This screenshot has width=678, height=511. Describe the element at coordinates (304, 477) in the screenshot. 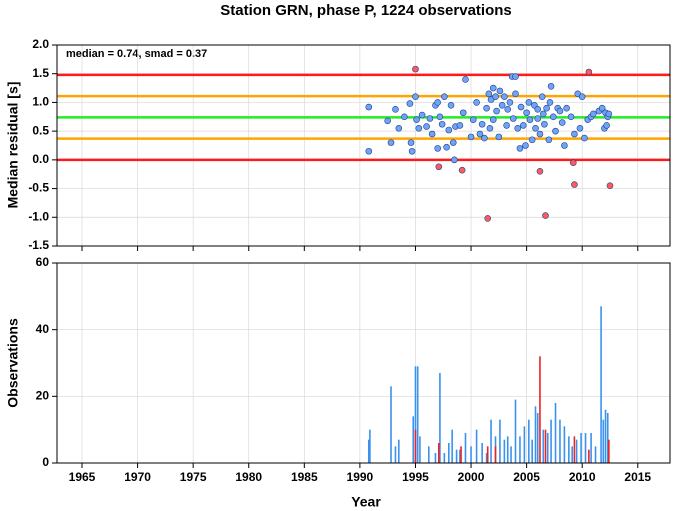

I see `x-tick-label: 1985` at that location.